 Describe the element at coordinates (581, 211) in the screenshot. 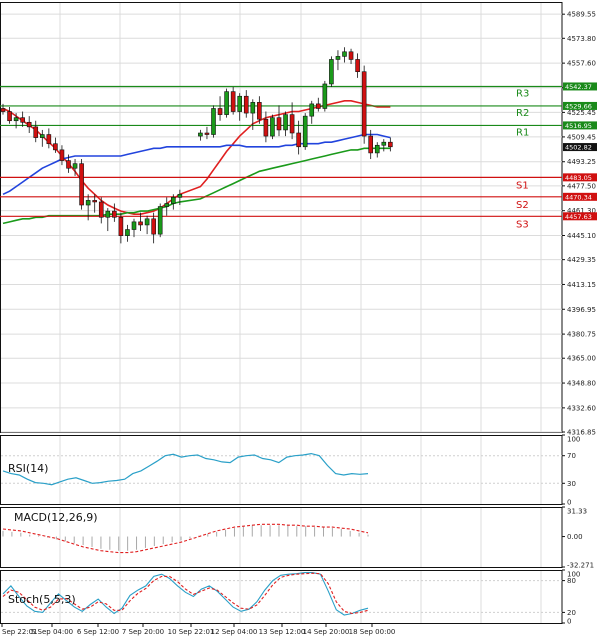

I see `price-tick-label: 4461.30` at that location.